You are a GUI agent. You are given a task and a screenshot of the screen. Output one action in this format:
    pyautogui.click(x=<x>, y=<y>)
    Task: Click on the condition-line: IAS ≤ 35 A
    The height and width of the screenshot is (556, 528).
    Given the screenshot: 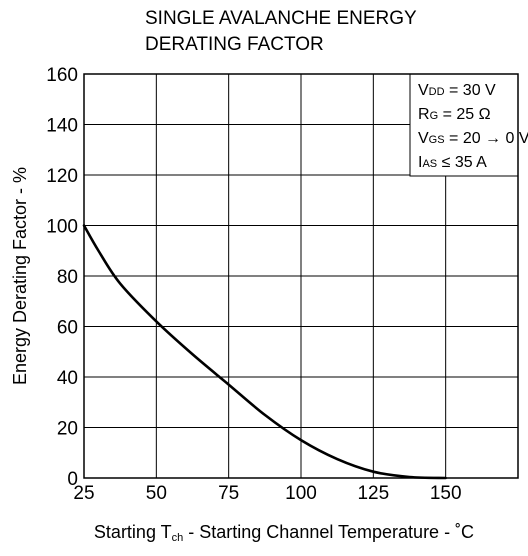 What is the action you would take?
    pyautogui.click(x=452, y=162)
    